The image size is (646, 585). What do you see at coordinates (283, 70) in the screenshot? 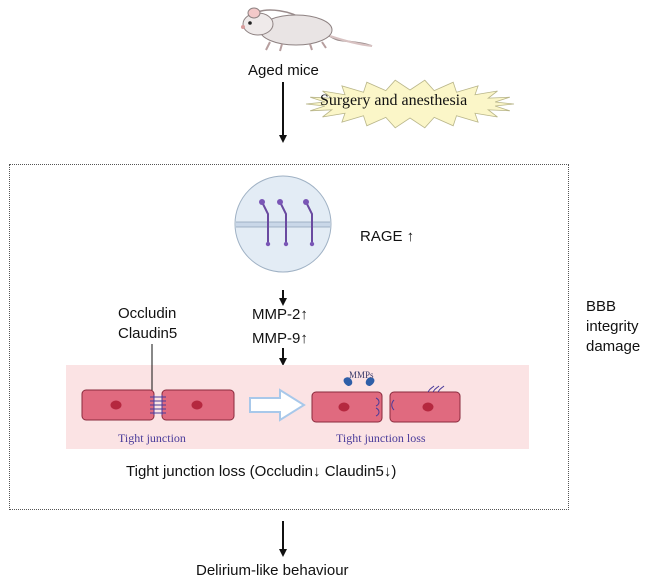
I see `aged-mice-label: Aged mice` at bounding box center [283, 70].